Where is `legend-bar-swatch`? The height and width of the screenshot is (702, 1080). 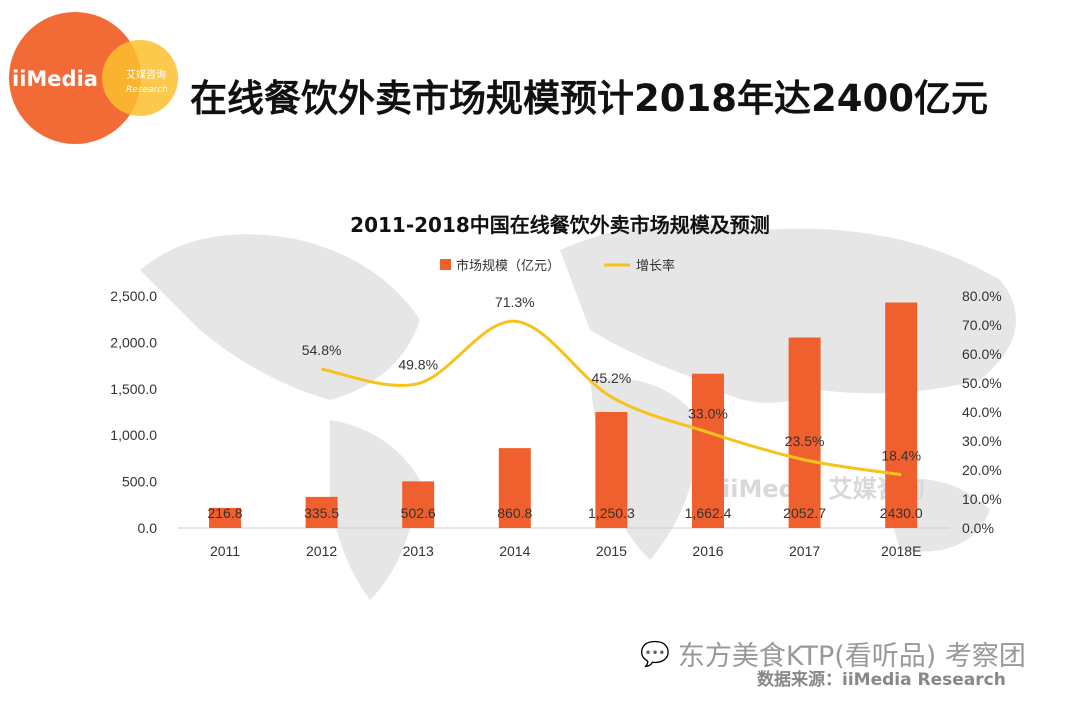
legend-bar-swatch is located at coordinates (445, 264).